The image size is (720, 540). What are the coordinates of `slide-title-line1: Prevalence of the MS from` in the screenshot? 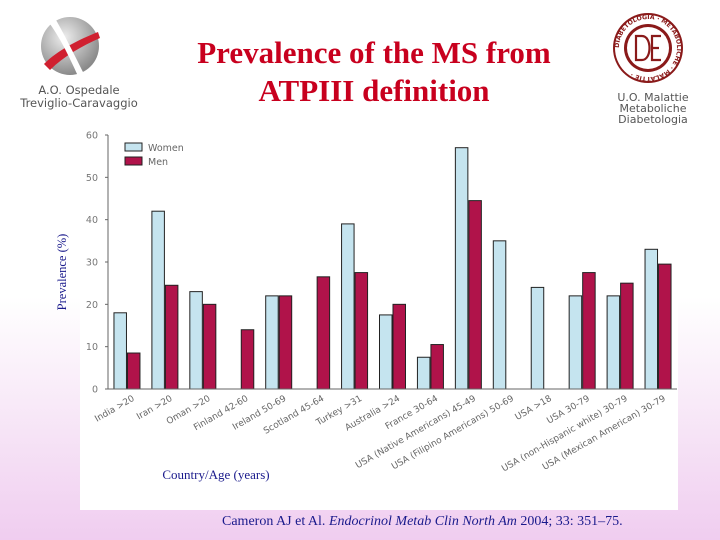 It's located at (374, 52).